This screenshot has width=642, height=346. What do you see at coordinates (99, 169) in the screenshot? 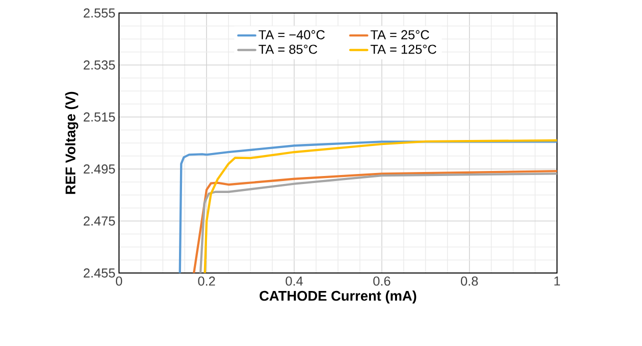
I see `y-tick-label: 2.495` at bounding box center [99, 169].